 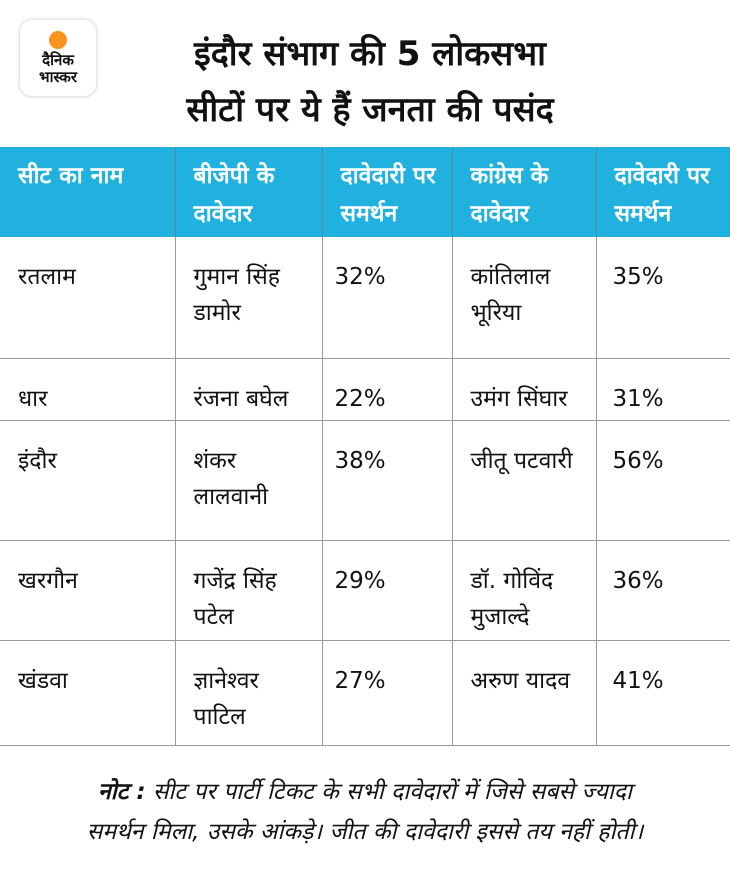 What do you see at coordinates (523, 192) in the screenshot?
I see `column-header: कांग्रेस के दावेदार` at bounding box center [523, 192].